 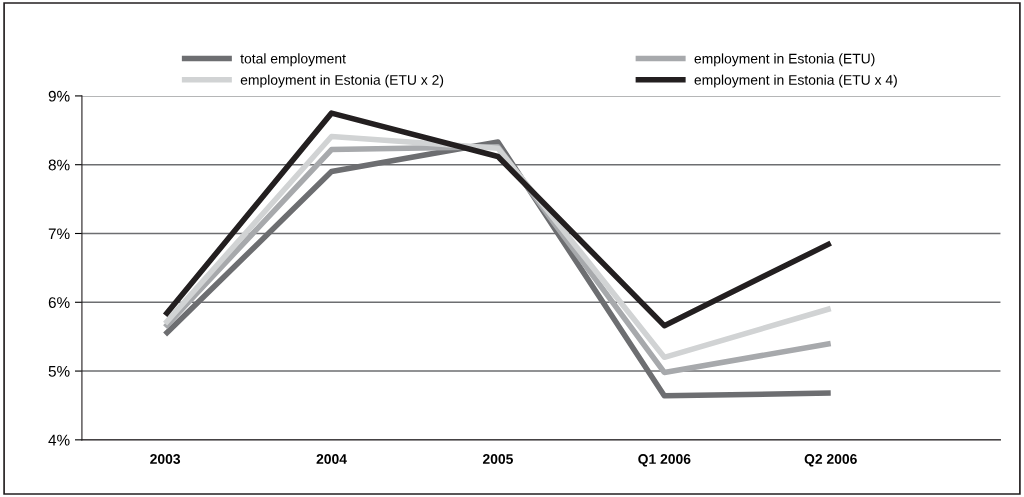 What do you see at coordinates (830, 460) in the screenshot?
I see `x-tick-label: Q2 2006` at bounding box center [830, 460].